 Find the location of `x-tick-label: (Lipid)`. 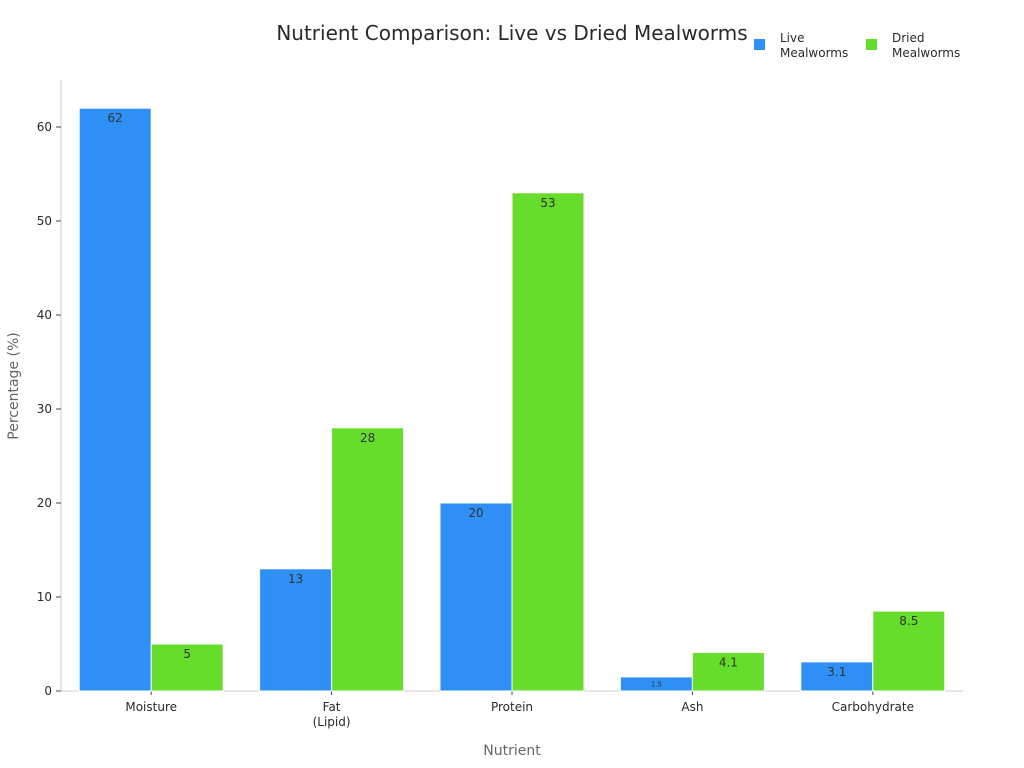

x-tick-label: (Lipid) is located at coordinates (332, 722).